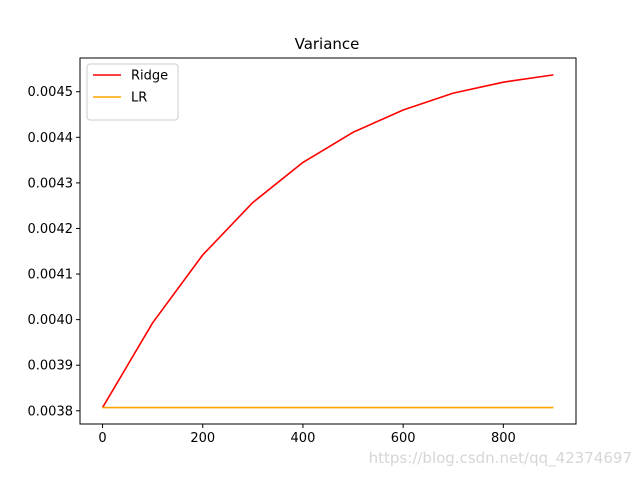  I want to click on y-tick-label: 0.0042, so click(51, 229).